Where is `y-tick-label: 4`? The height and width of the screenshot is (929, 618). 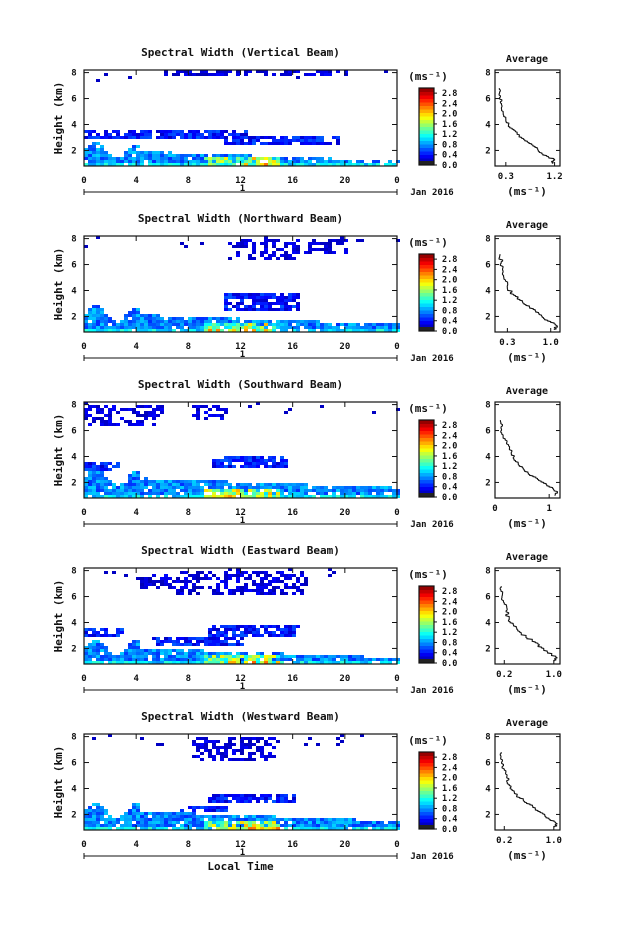 y-tick-label: 4 is located at coordinates (74, 623).